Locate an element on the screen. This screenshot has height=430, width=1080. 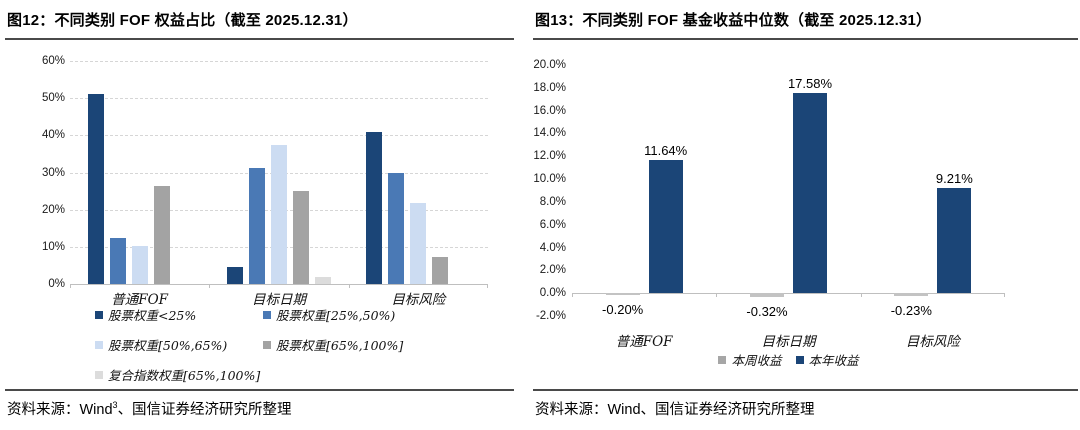
legend-item: 本周收益 is located at coordinates (750, 359).